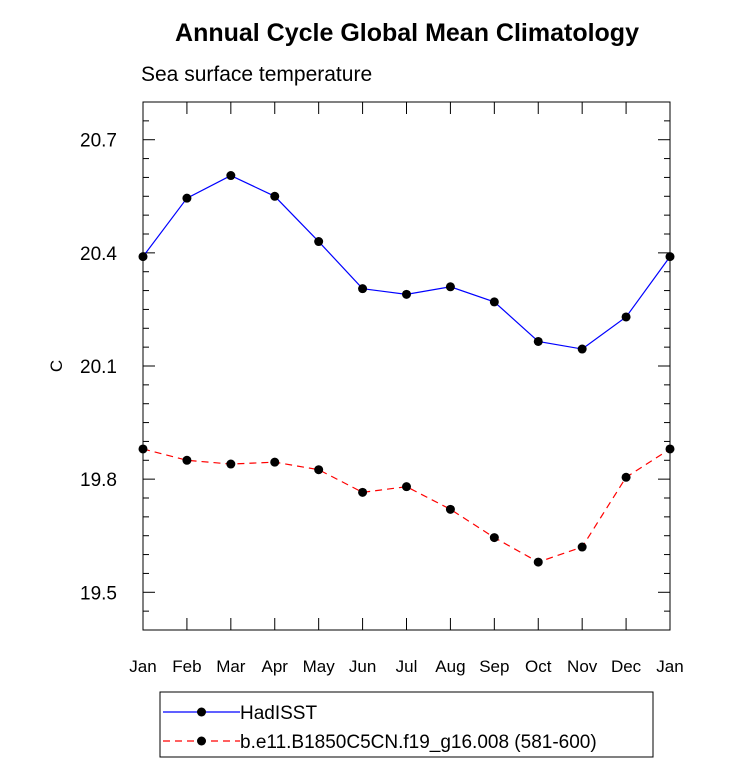 The image size is (733, 784). What do you see at coordinates (418, 742) in the screenshot?
I see `legend-label-model: b.e11.B1850C5CN.f19_g16.008 (581-600)` at bounding box center [418, 742].